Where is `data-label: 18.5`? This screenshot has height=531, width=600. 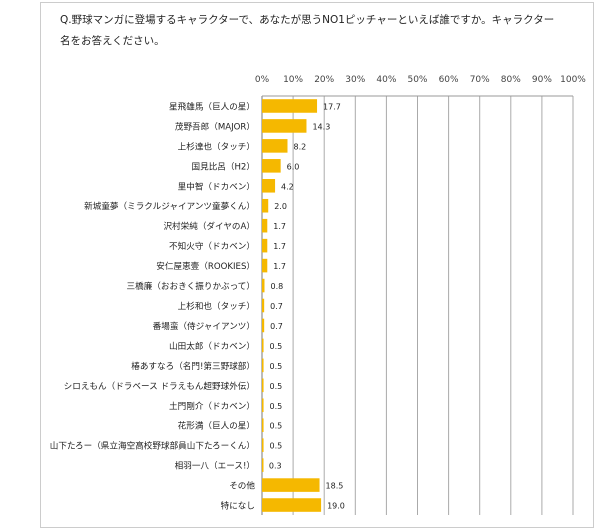
data-label: 18.5 is located at coordinates (335, 486).